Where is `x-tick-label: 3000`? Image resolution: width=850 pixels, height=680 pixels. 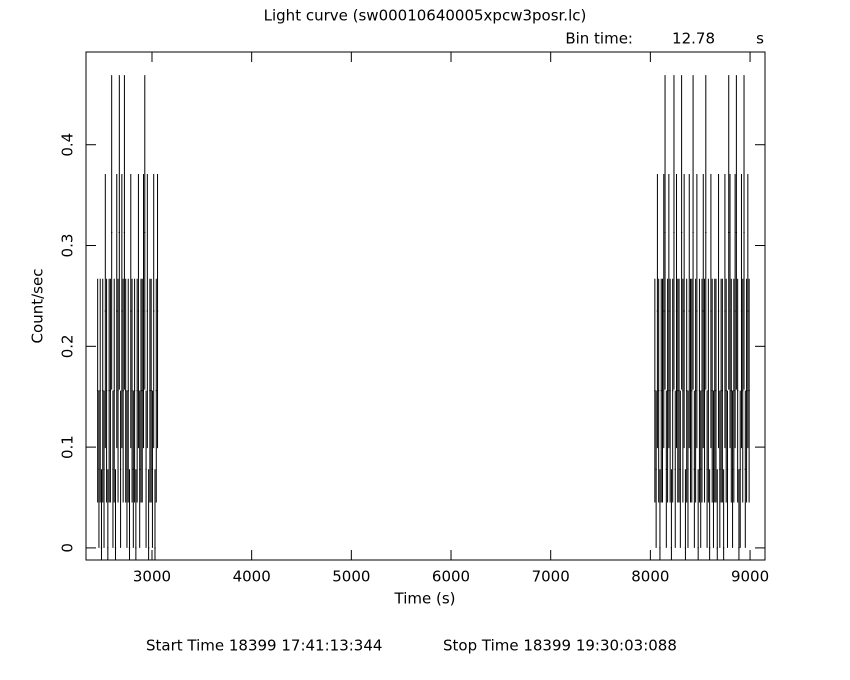 x-tick-label: 3000 is located at coordinates (152, 577).